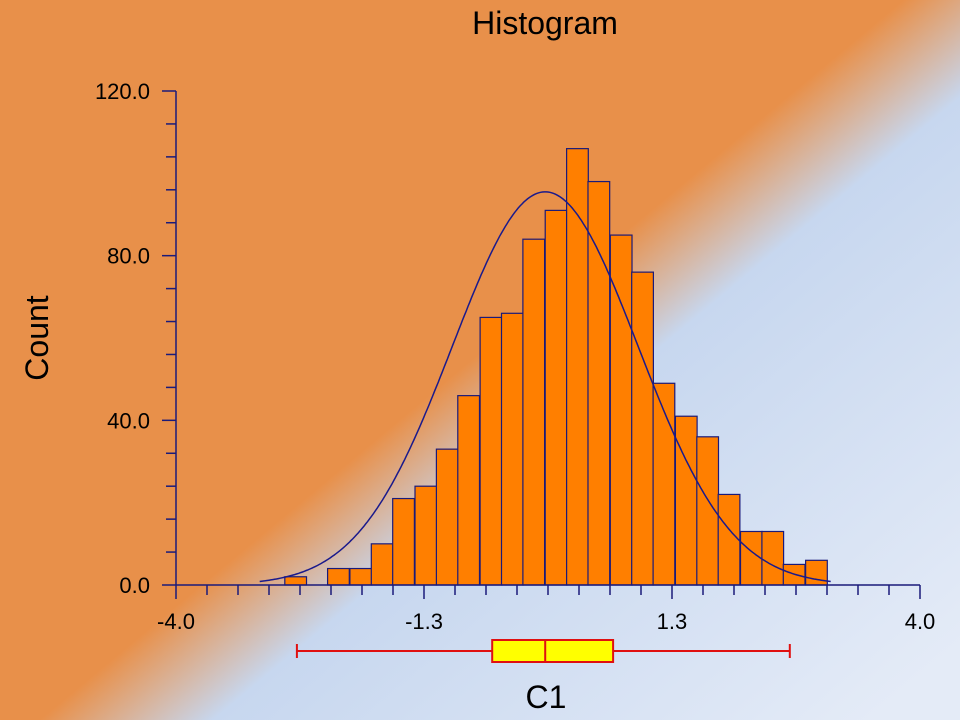 Image resolution: width=960 pixels, height=720 pixels. What do you see at coordinates (424, 621) in the screenshot?
I see `x-tick-label: -1.3` at bounding box center [424, 621].